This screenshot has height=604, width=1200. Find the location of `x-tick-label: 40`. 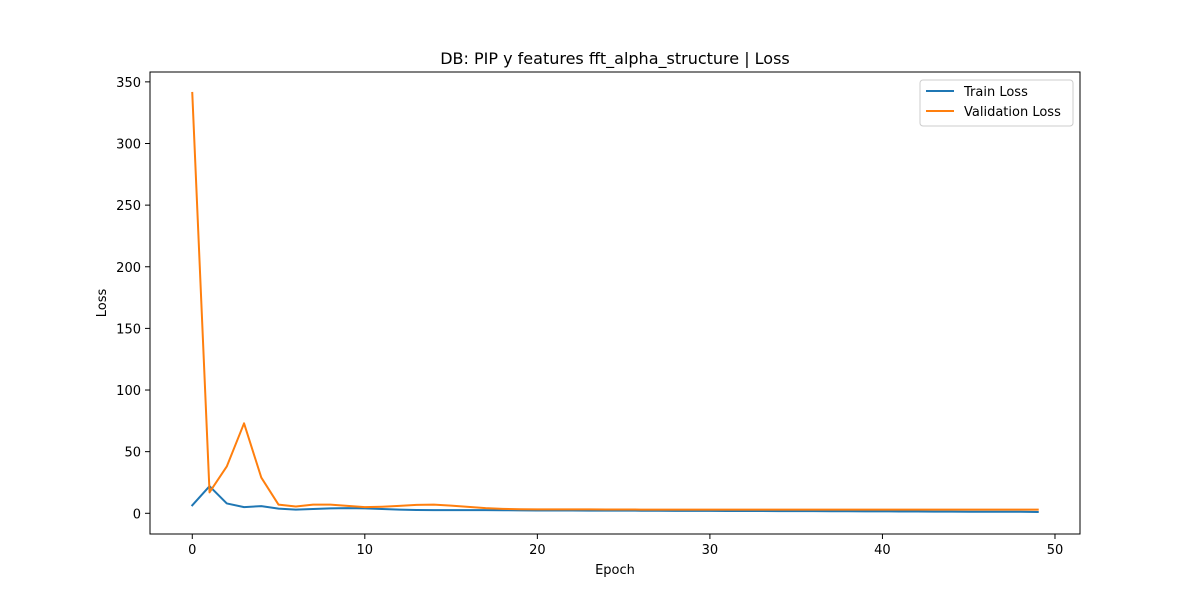

x-tick-label: 40 is located at coordinates (882, 550).